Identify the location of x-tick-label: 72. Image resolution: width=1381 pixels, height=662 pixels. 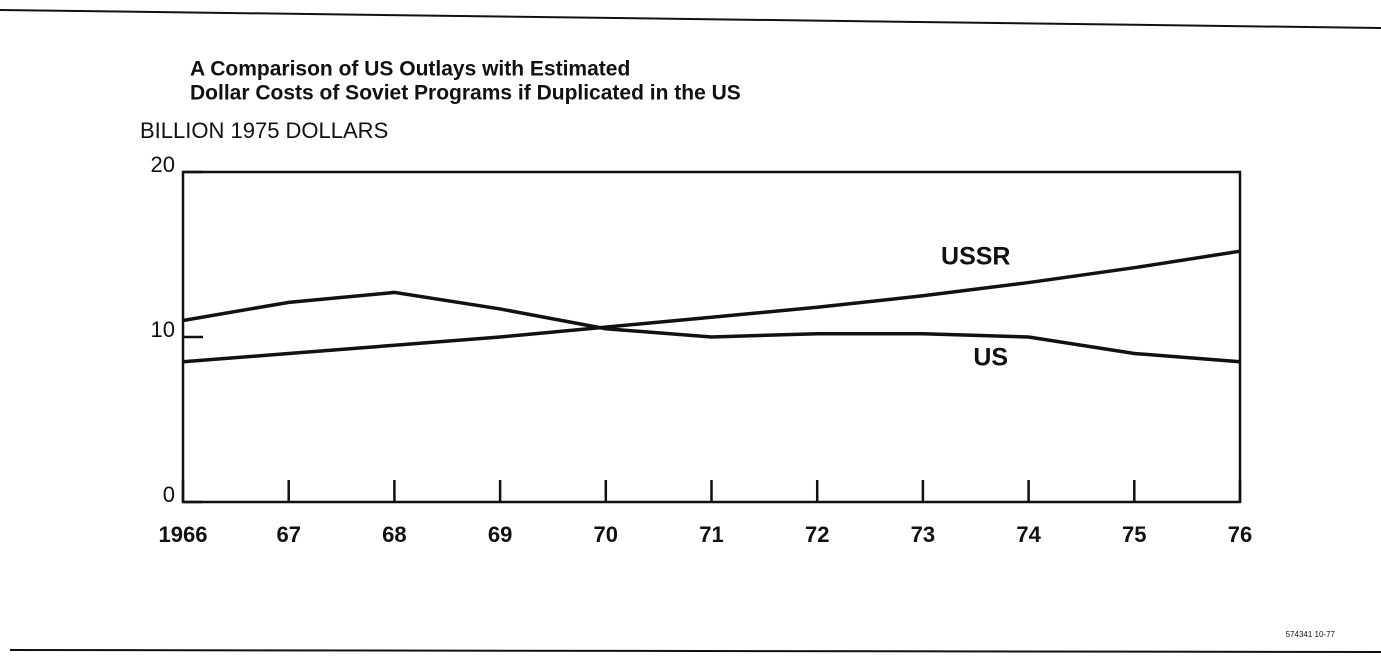
(817, 534).